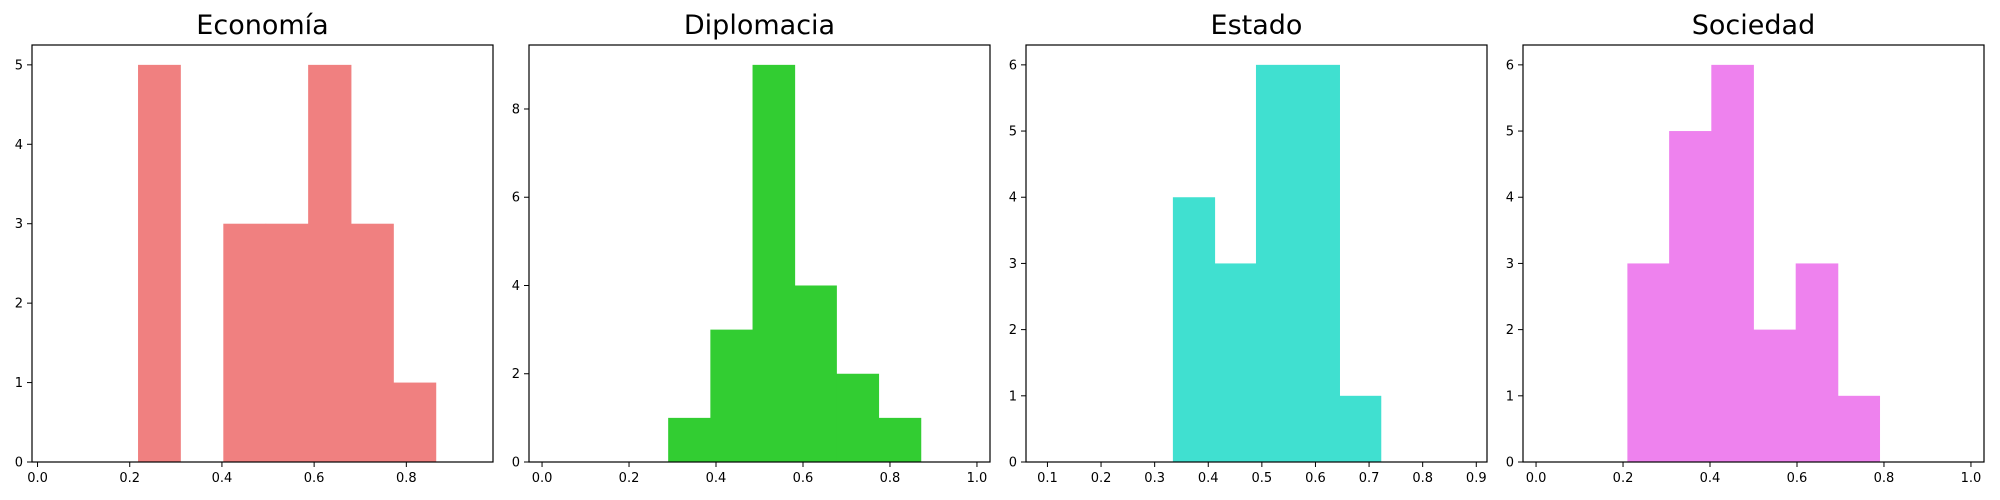 The image size is (2000, 500). I want to click on x-tick-label: 0.3, so click(1154, 478).